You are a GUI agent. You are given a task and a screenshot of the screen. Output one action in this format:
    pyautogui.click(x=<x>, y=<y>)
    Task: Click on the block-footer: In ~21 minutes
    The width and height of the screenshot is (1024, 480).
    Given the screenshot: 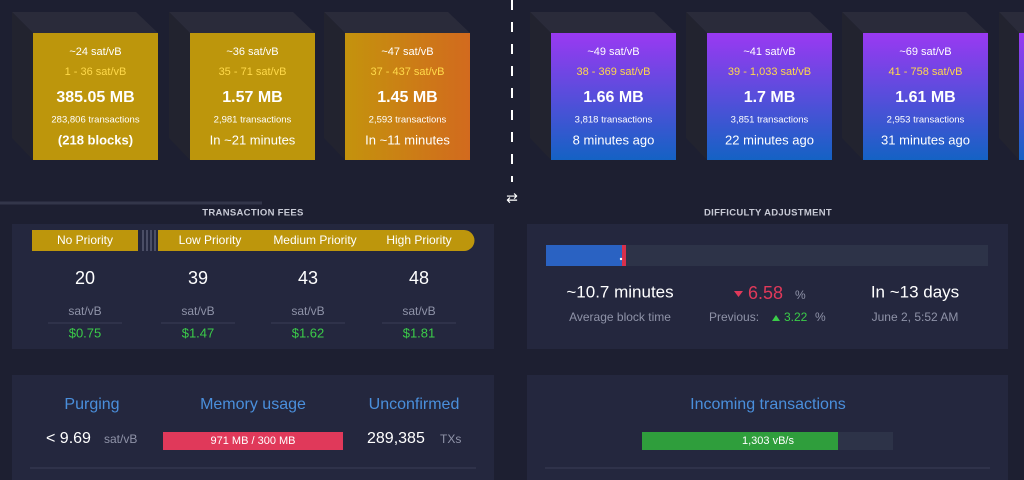 What is the action you would take?
    pyautogui.click(x=253, y=139)
    